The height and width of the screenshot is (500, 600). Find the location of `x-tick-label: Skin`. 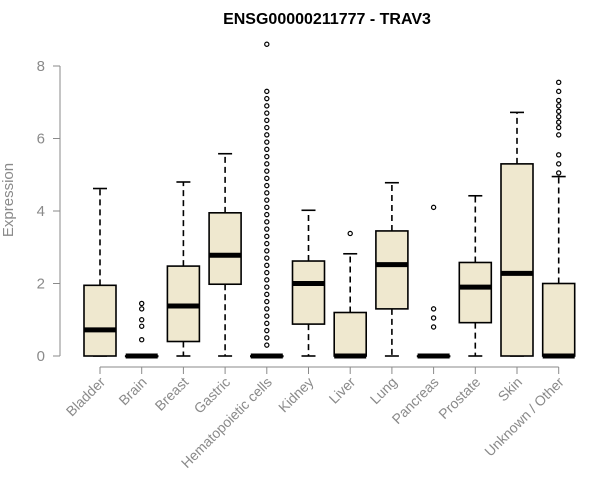

x-tick-label: Skin is located at coordinates (510, 389).